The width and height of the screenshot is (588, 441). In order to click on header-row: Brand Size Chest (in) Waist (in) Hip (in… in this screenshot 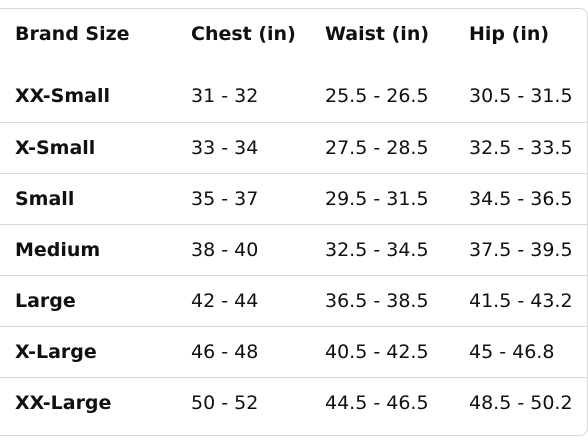, I will do `click(293, 40)`.